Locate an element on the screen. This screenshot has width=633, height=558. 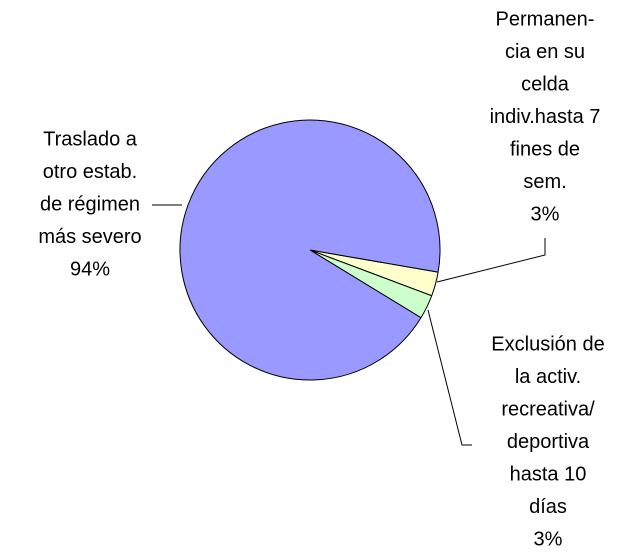
slice-label: celda is located at coordinates (545, 84).